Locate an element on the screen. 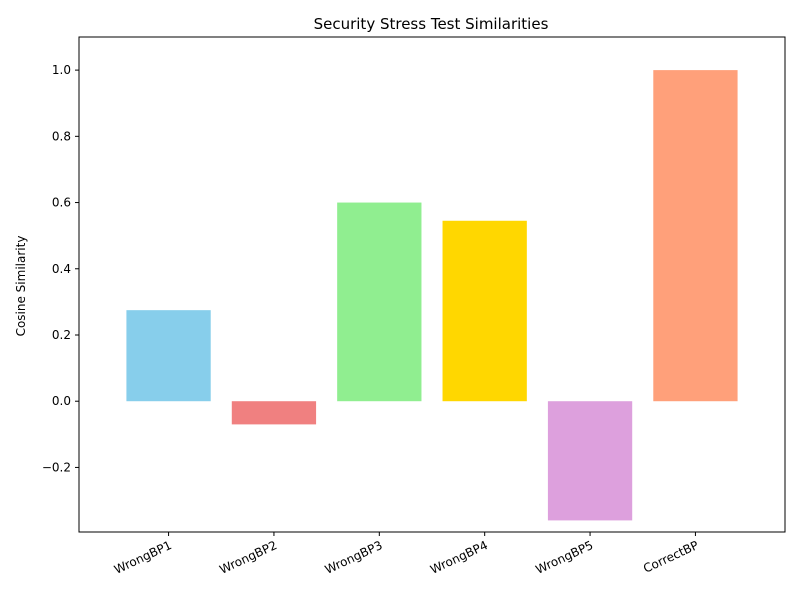 This screenshot has height=600, width=800. y-tick-label: −0.2 is located at coordinates (56, 467).